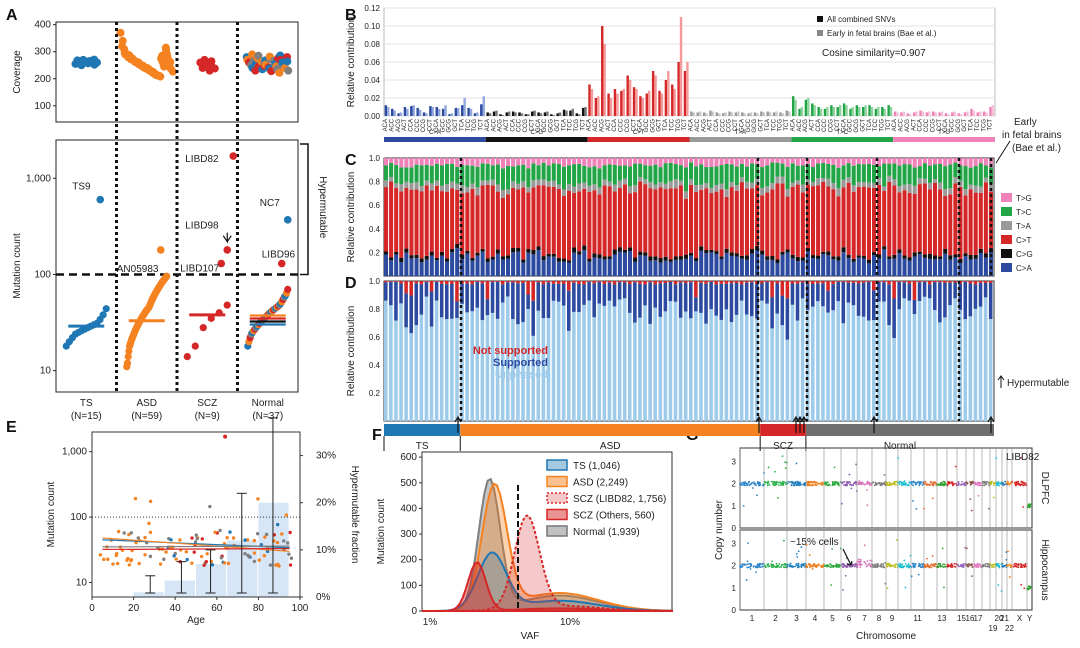 The width and height of the screenshot is (1080, 648). I want to click on coverage-point, so click(288, 70).